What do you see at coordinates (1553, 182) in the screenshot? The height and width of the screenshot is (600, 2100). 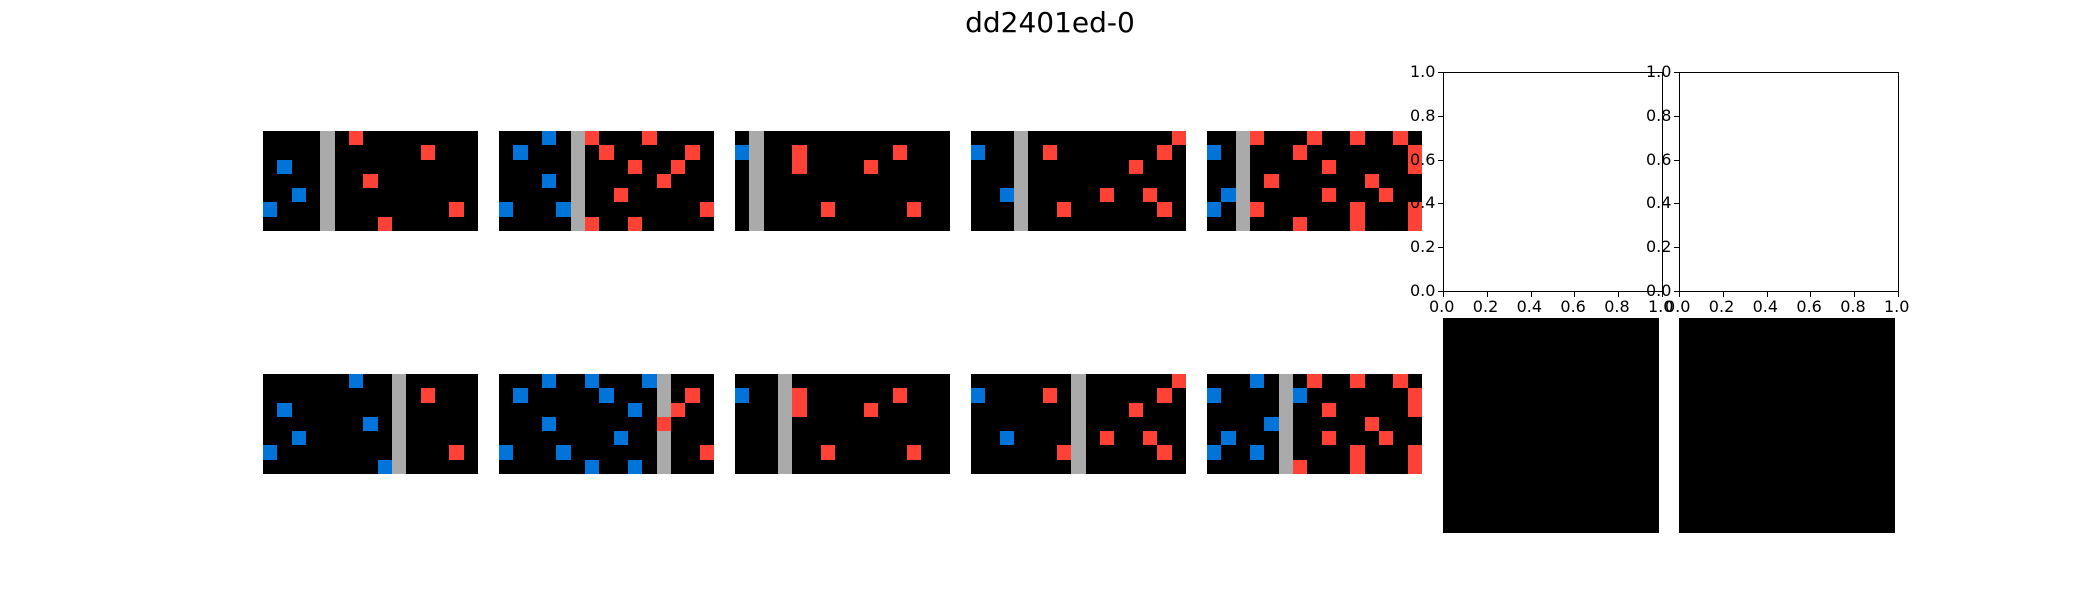 I see `test-input-axes` at bounding box center [1553, 182].